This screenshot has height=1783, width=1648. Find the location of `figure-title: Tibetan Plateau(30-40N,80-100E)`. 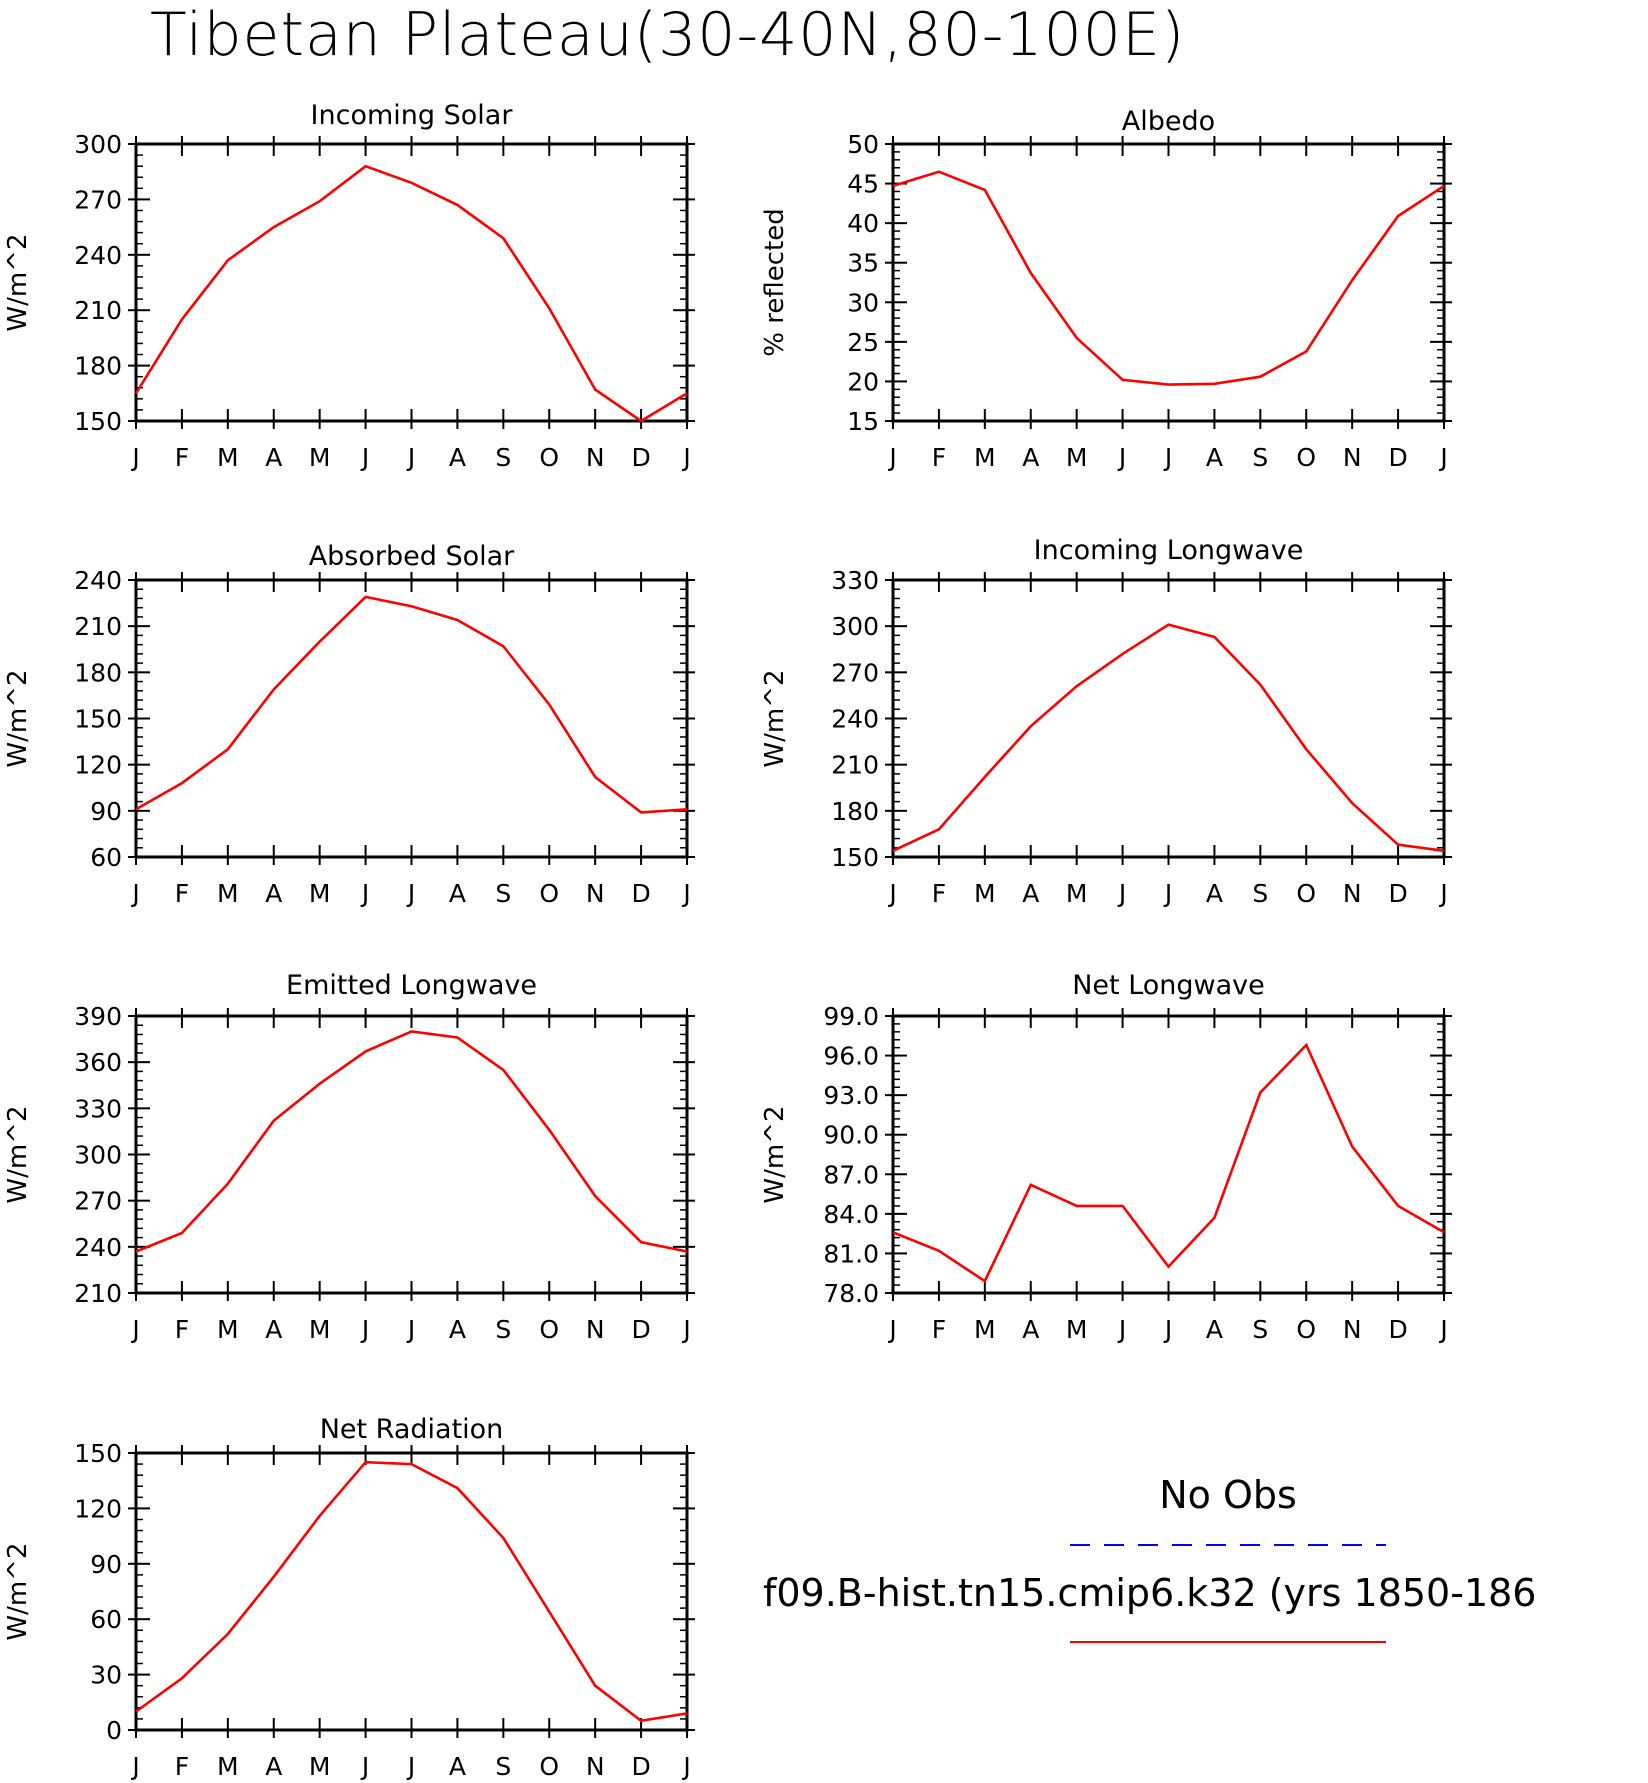

figure-title: Tibetan Plateau(30-40N,80-100E) is located at coordinates (668, 35).